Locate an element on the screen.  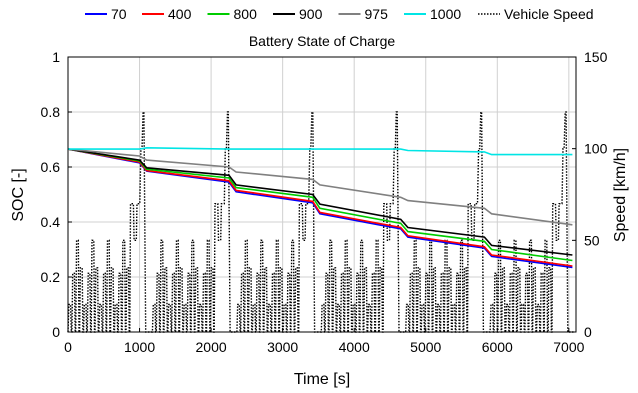
y2-ticks: 0 50 100 150 is located at coordinates (590, 194).